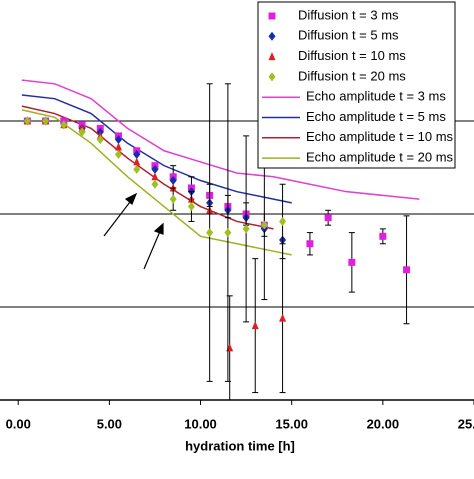  What do you see at coordinates (240, 445) in the screenshot?
I see `x-axis-label: hydration time [h]` at bounding box center [240, 445].